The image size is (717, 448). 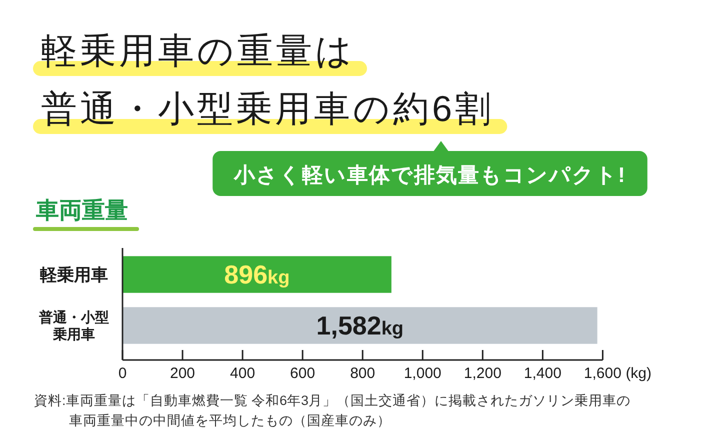 I want to click on x-tick-label: 1,400, so click(x=543, y=373).